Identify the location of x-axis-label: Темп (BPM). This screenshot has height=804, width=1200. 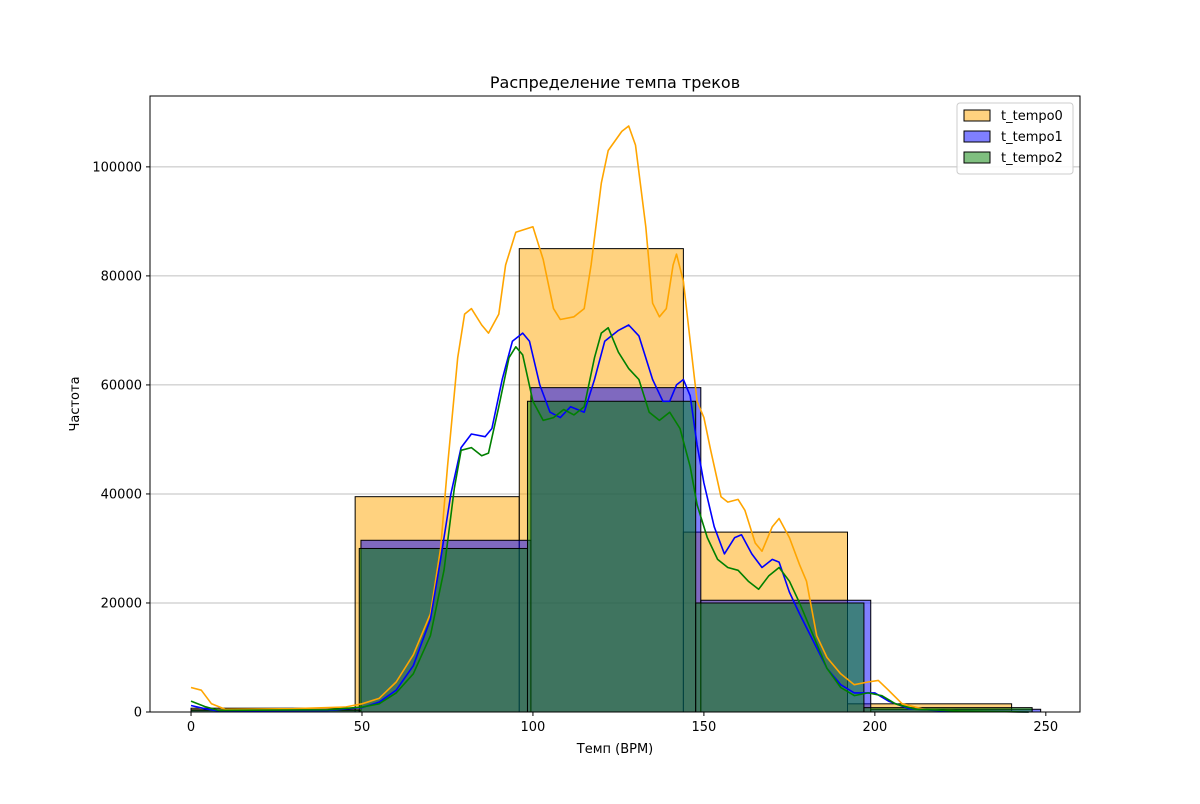
(615, 749).